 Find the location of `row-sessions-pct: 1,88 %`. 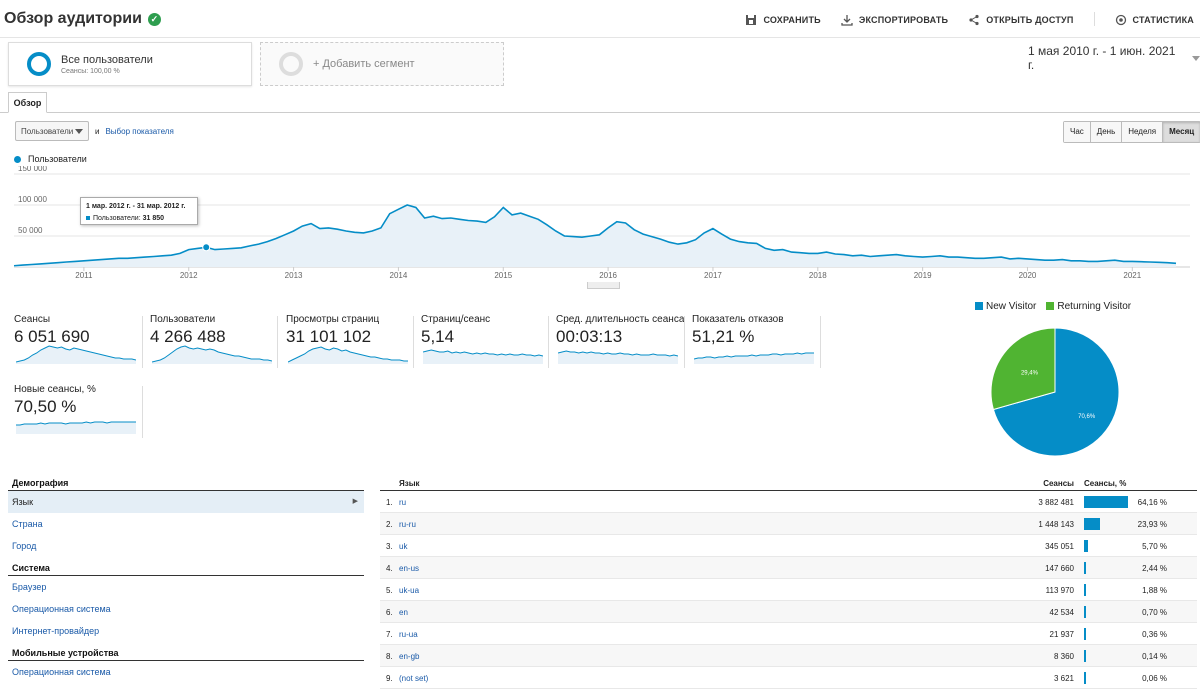

row-sessions-pct: 1,88 % is located at coordinates (1154, 590).